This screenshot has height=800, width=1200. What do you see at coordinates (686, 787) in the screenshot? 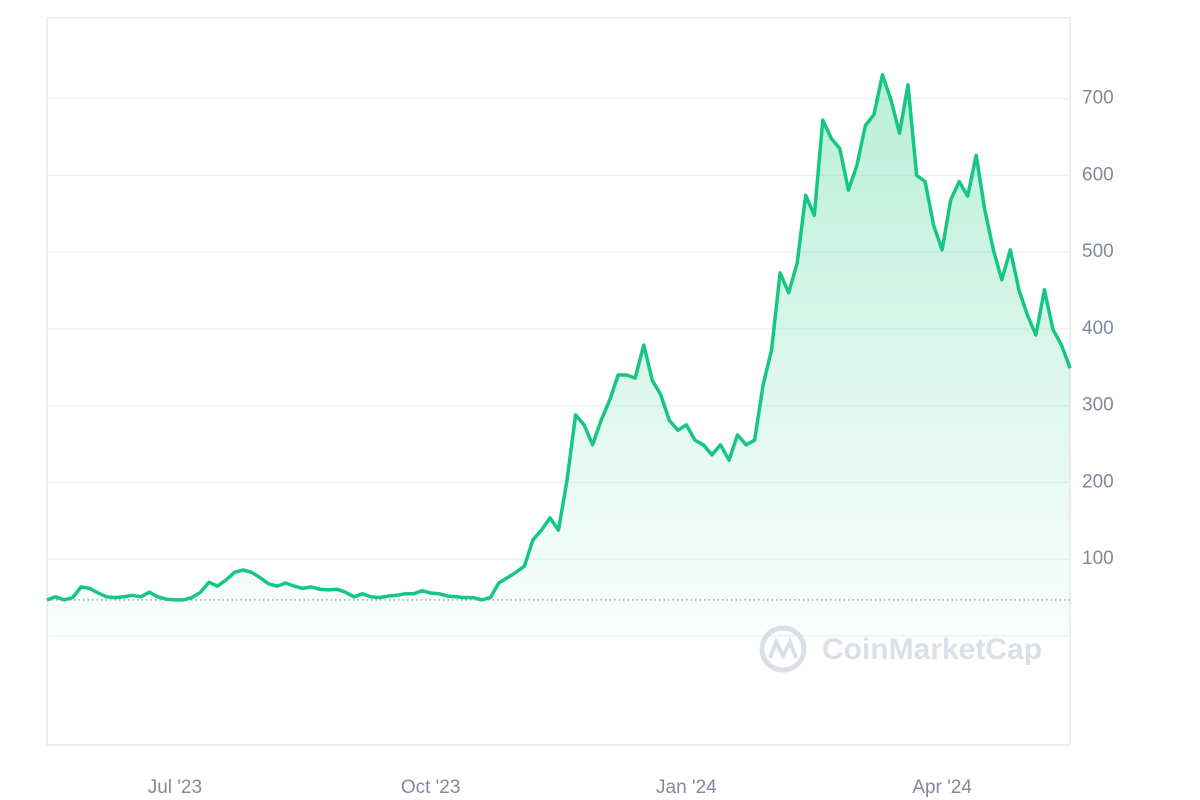
I see `x-tick-label: Jan '24` at bounding box center [686, 787].